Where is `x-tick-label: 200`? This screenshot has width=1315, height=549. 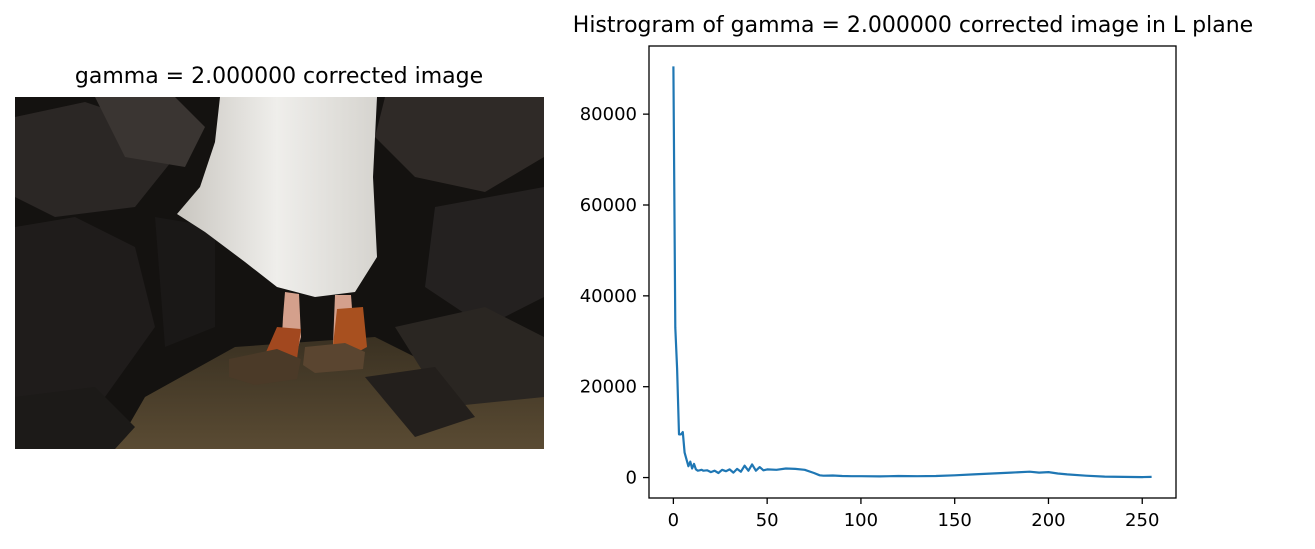
x-tick-label: 200 is located at coordinates (1048, 520).